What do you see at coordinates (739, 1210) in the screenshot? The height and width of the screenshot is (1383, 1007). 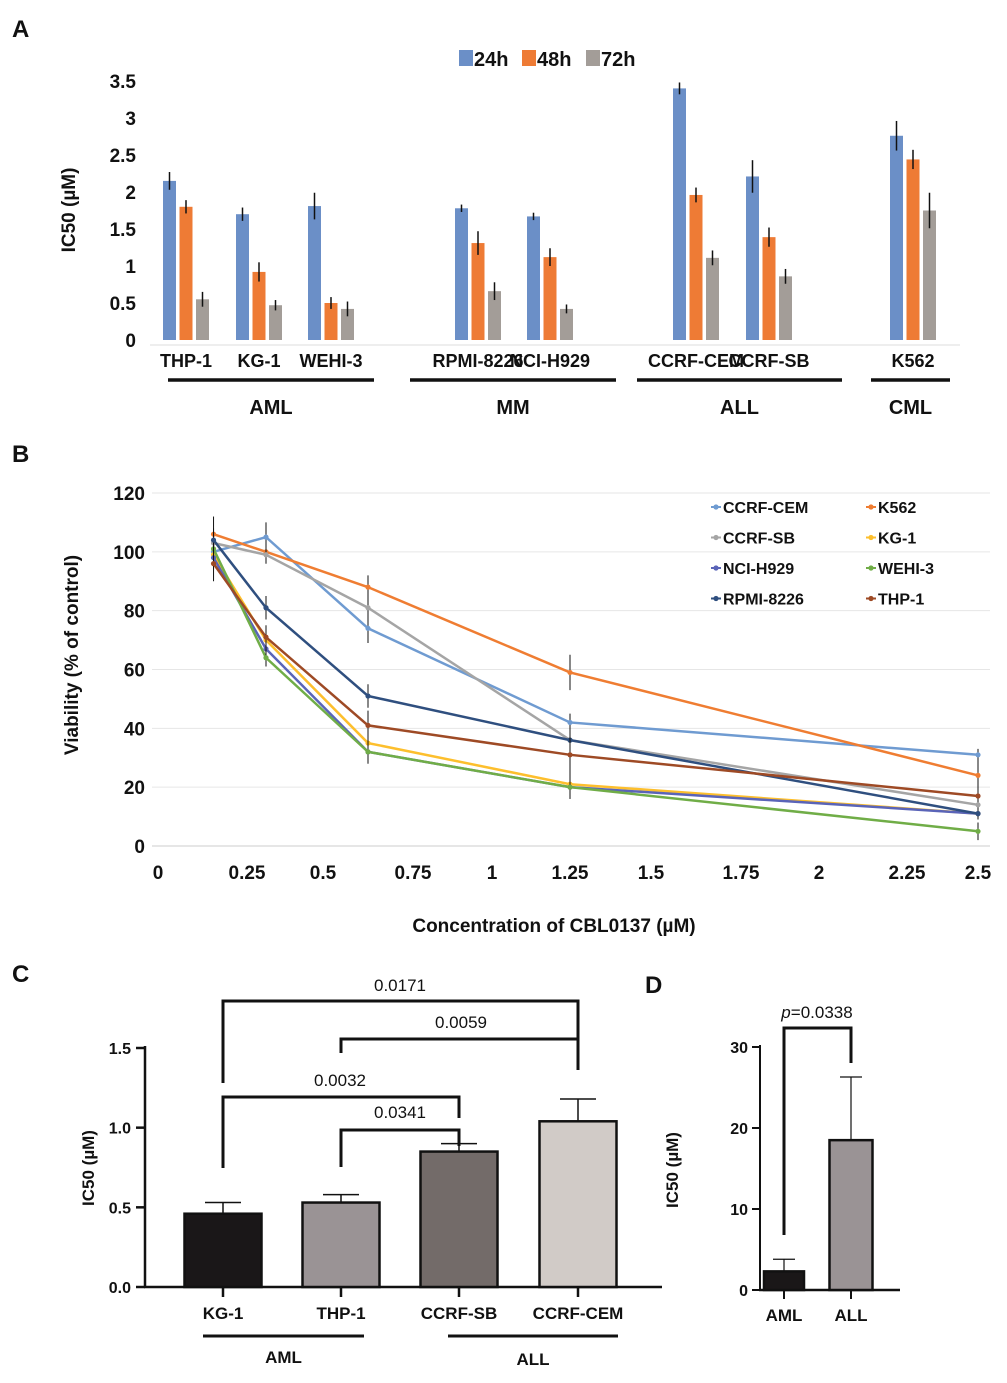 I see `y-tick-label: 10` at bounding box center [739, 1210].